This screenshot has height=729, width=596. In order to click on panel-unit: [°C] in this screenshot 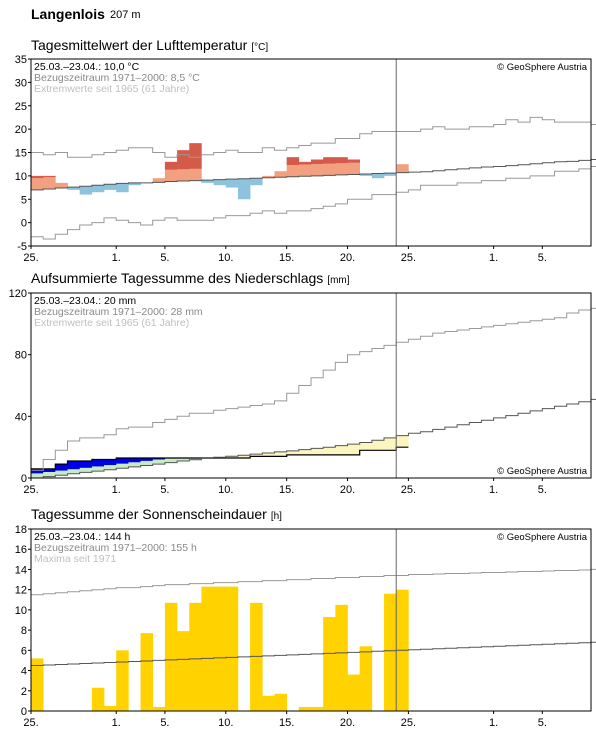, I will do `click(259, 47)`.